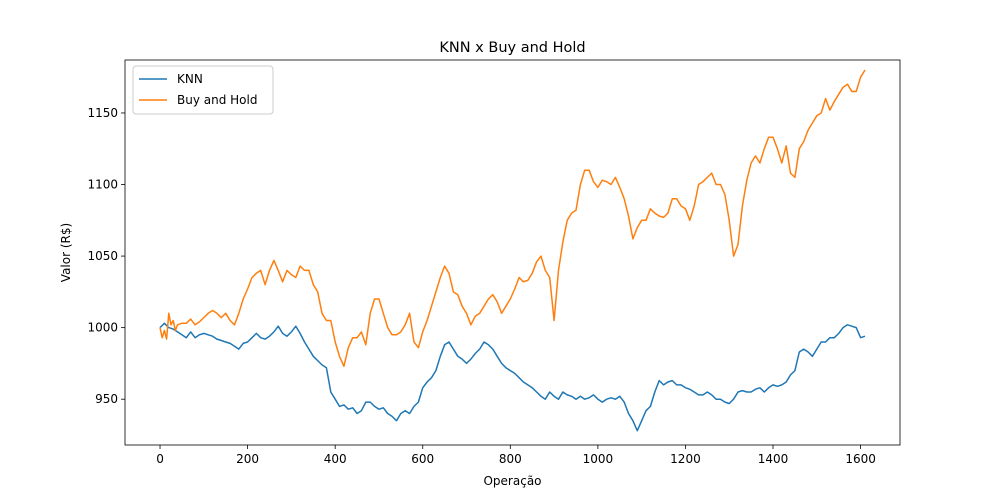  I want to click on chart-title: KNN x Buy and Hold, so click(512, 48).